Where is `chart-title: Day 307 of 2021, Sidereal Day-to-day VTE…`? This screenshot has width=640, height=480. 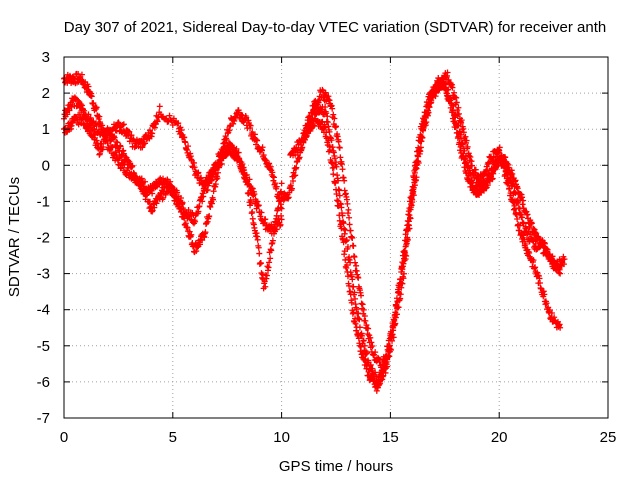
chart-title: Day 307 of 2021, Sidereal Day-to-day VTE… is located at coordinates (335, 27).